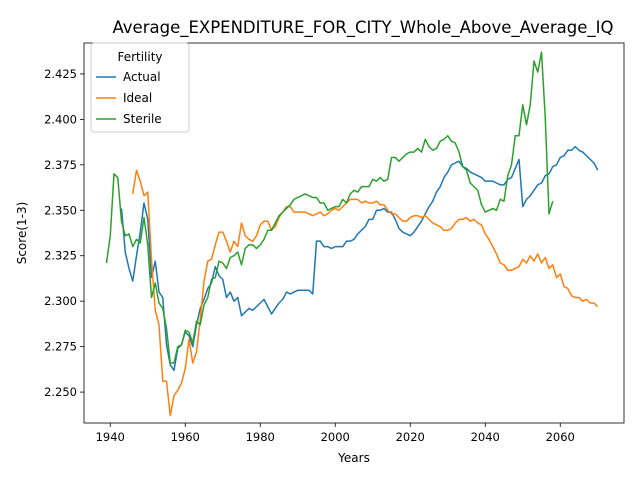  Describe the element at coordinates (185, 437) in the screenshot. I see `x-tick-label: 1960` at that location.